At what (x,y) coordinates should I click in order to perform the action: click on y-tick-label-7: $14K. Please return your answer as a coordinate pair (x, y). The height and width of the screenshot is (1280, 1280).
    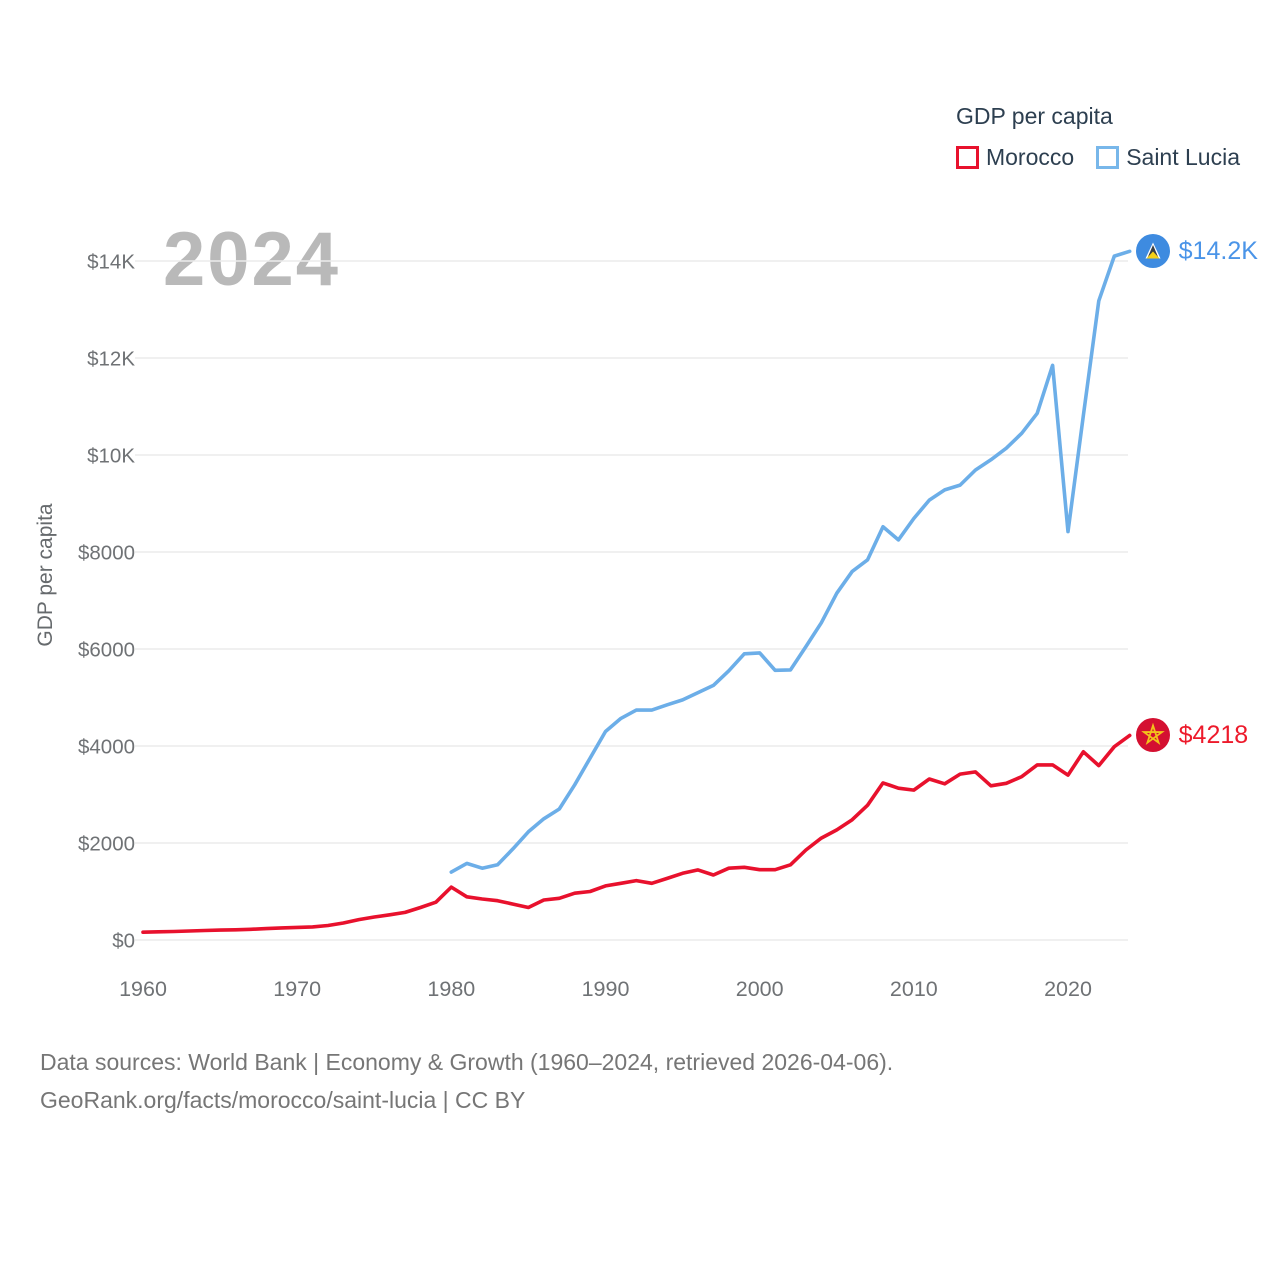
    Looking at the image, I should click on (111, 262).